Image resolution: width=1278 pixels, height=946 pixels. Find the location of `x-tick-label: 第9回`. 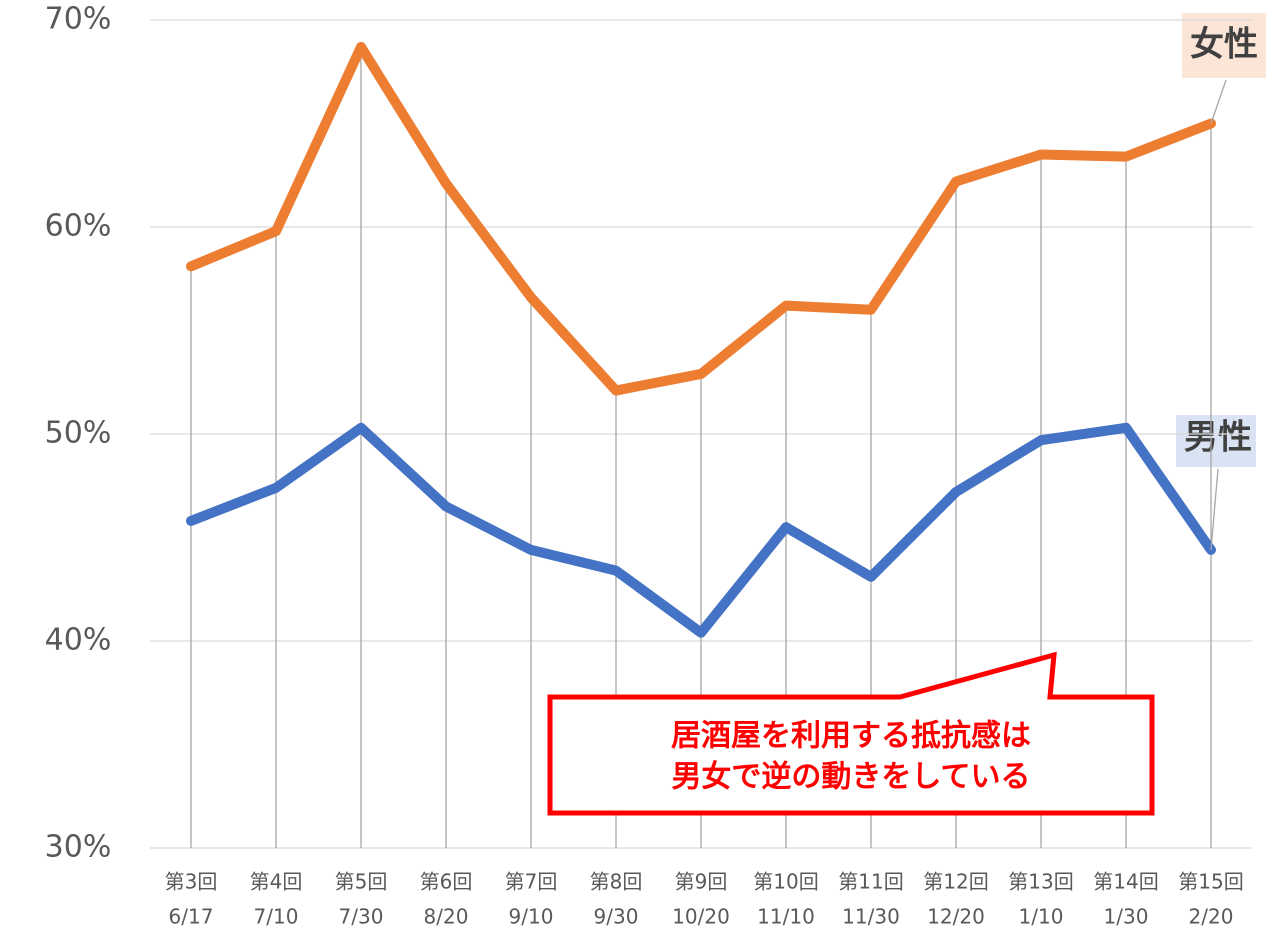

x-tick-label: 第9回 is located at coordinates (701, 882).